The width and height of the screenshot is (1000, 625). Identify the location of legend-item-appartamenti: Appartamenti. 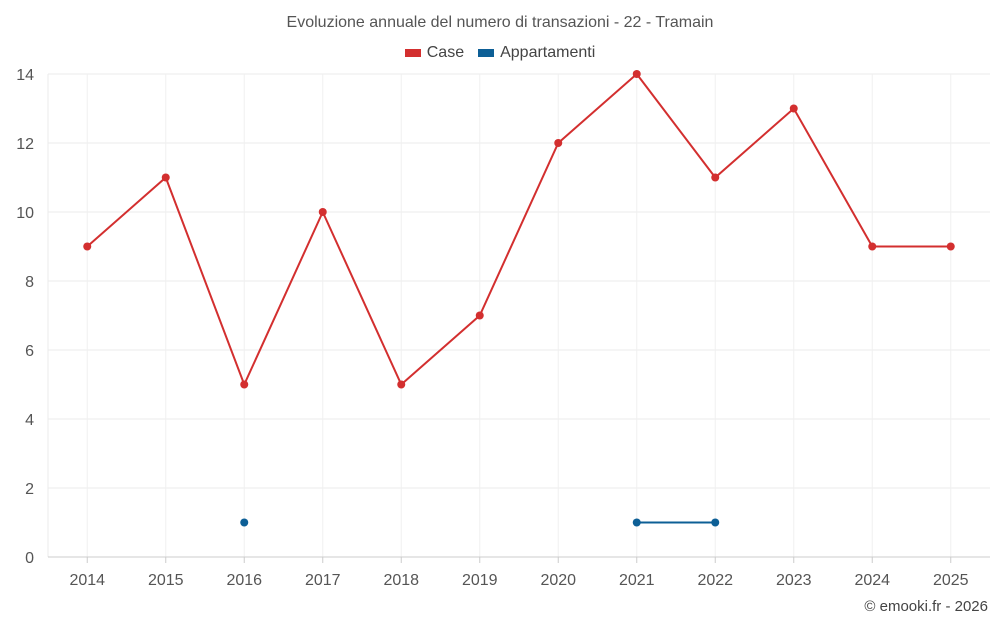
(536, 53).